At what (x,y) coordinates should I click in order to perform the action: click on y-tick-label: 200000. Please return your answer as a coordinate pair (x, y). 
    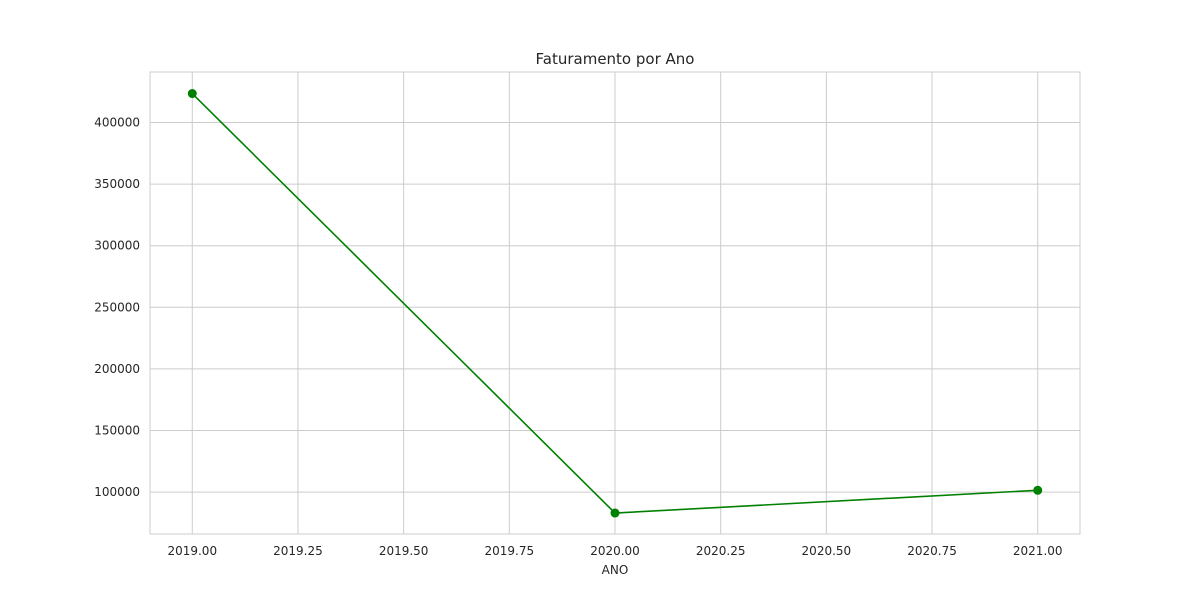
    Looking at the image, I should click on (117, 369).